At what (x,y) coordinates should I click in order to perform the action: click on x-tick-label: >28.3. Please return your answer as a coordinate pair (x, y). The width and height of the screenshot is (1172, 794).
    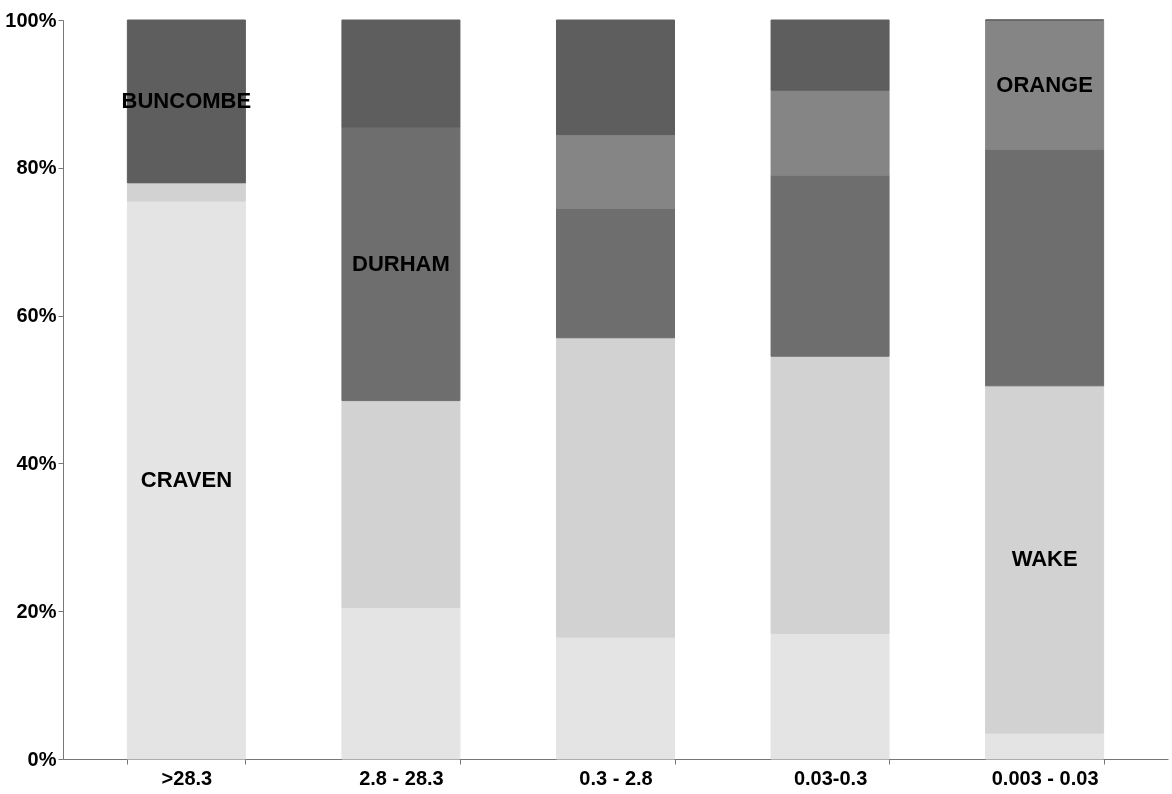
    Looking at the image, I should click on (187, 777).